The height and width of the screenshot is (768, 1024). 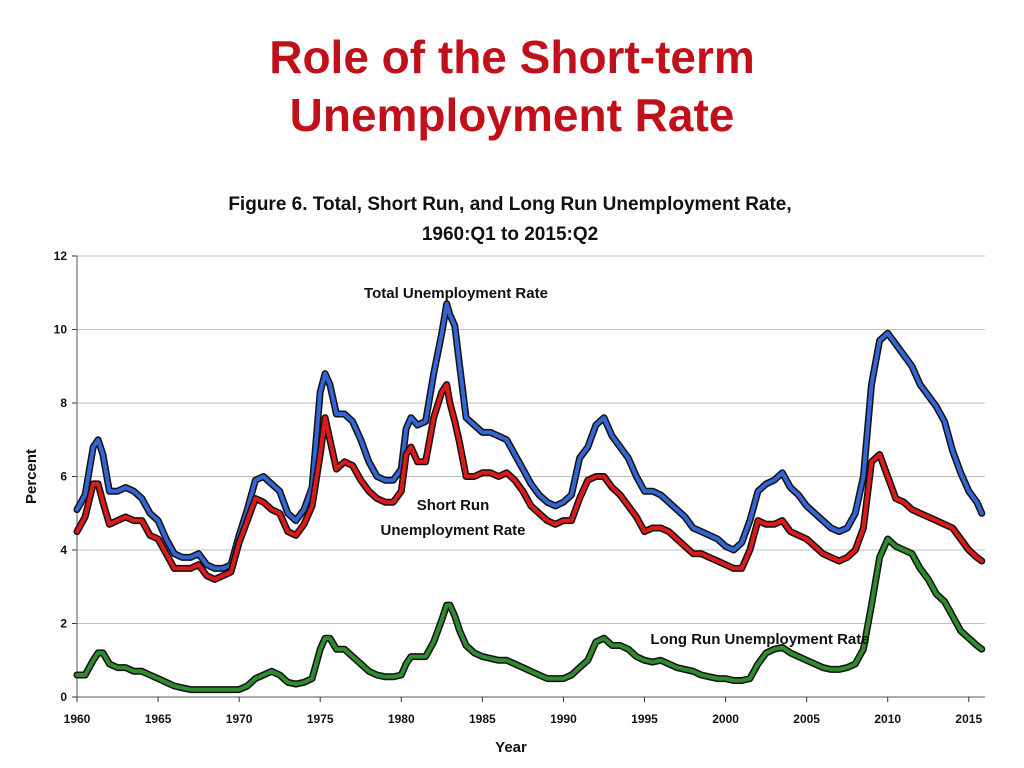 What do you see at coordinates (320, 719) in the screenshot?
I see `x-tick-label: 1975` at bounding box center [320, 719].